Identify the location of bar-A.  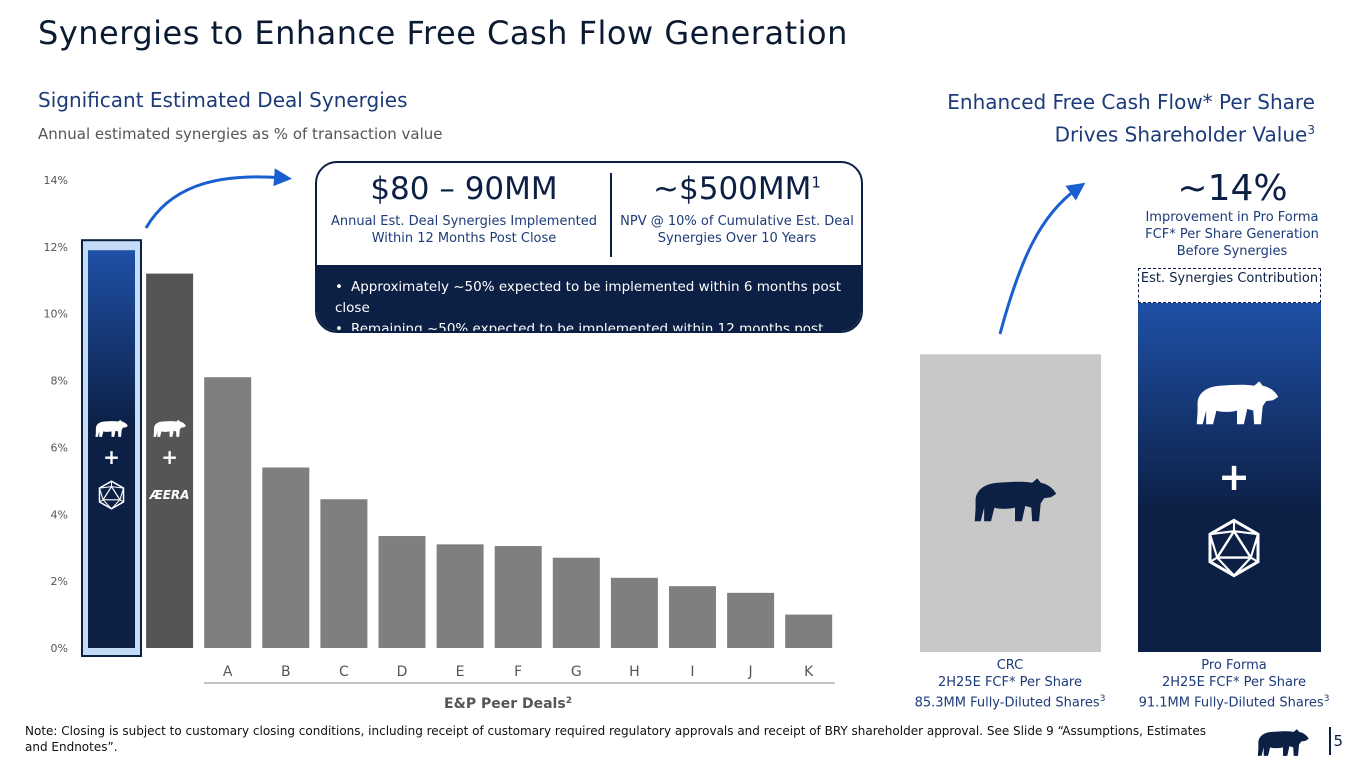
(228, 512).